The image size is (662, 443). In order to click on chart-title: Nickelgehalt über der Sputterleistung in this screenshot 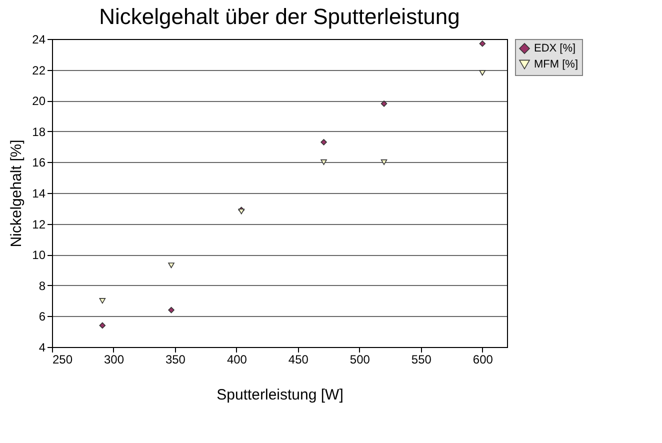, I will do `click(279, 16)`.